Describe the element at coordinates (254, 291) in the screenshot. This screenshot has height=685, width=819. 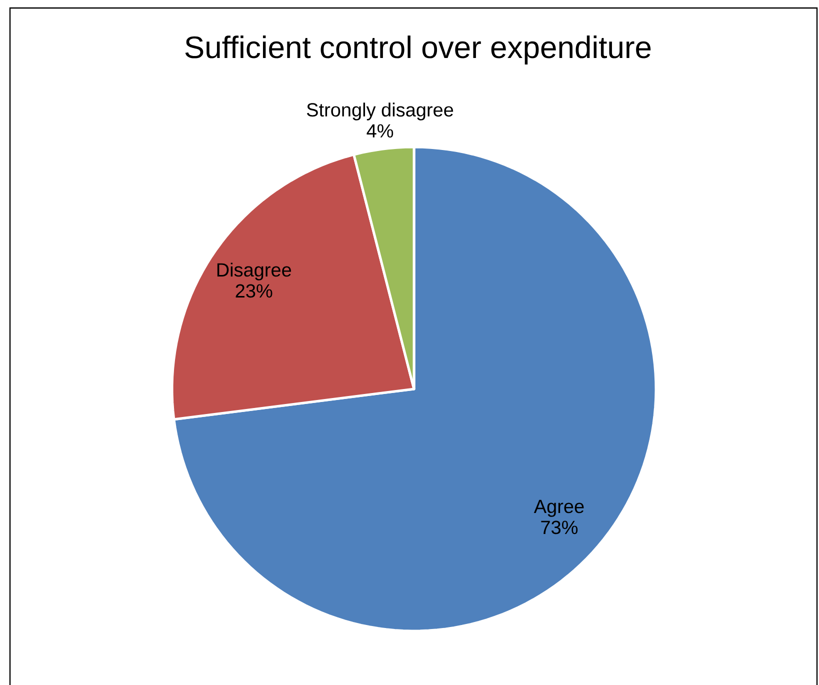
I see `data-label: 23%` at that location.